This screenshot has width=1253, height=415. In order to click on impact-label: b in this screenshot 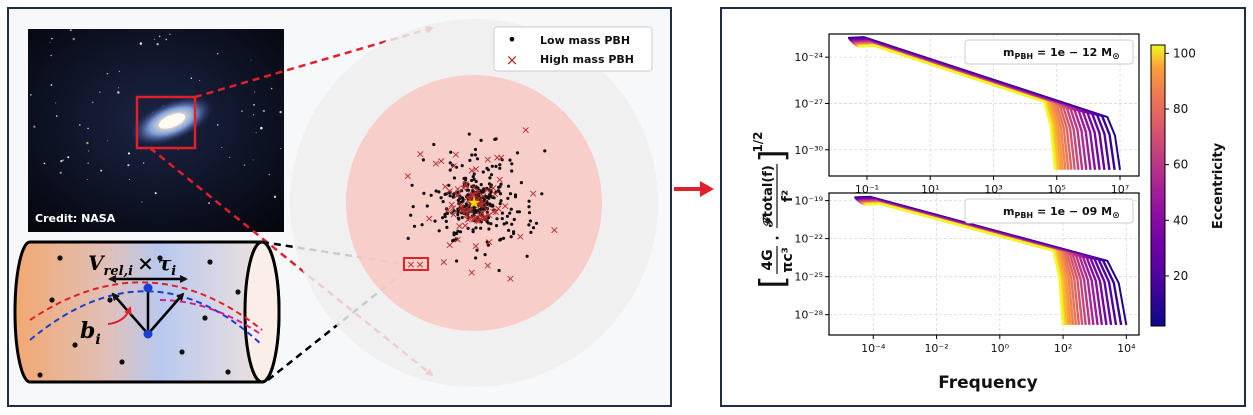, I will do `click(87, 331)`.